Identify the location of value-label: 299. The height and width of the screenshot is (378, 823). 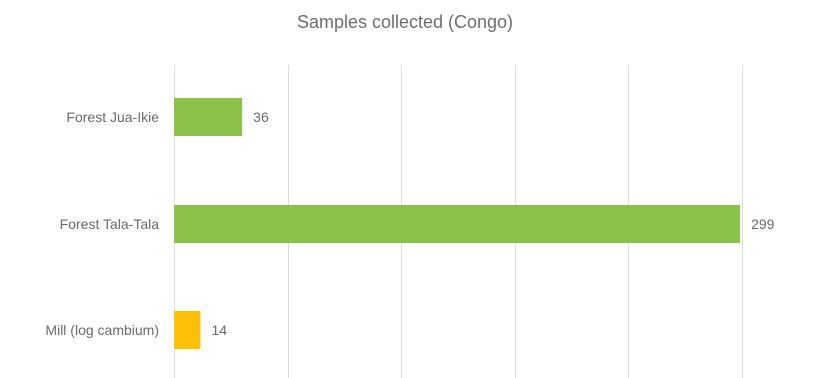
(763, 224).